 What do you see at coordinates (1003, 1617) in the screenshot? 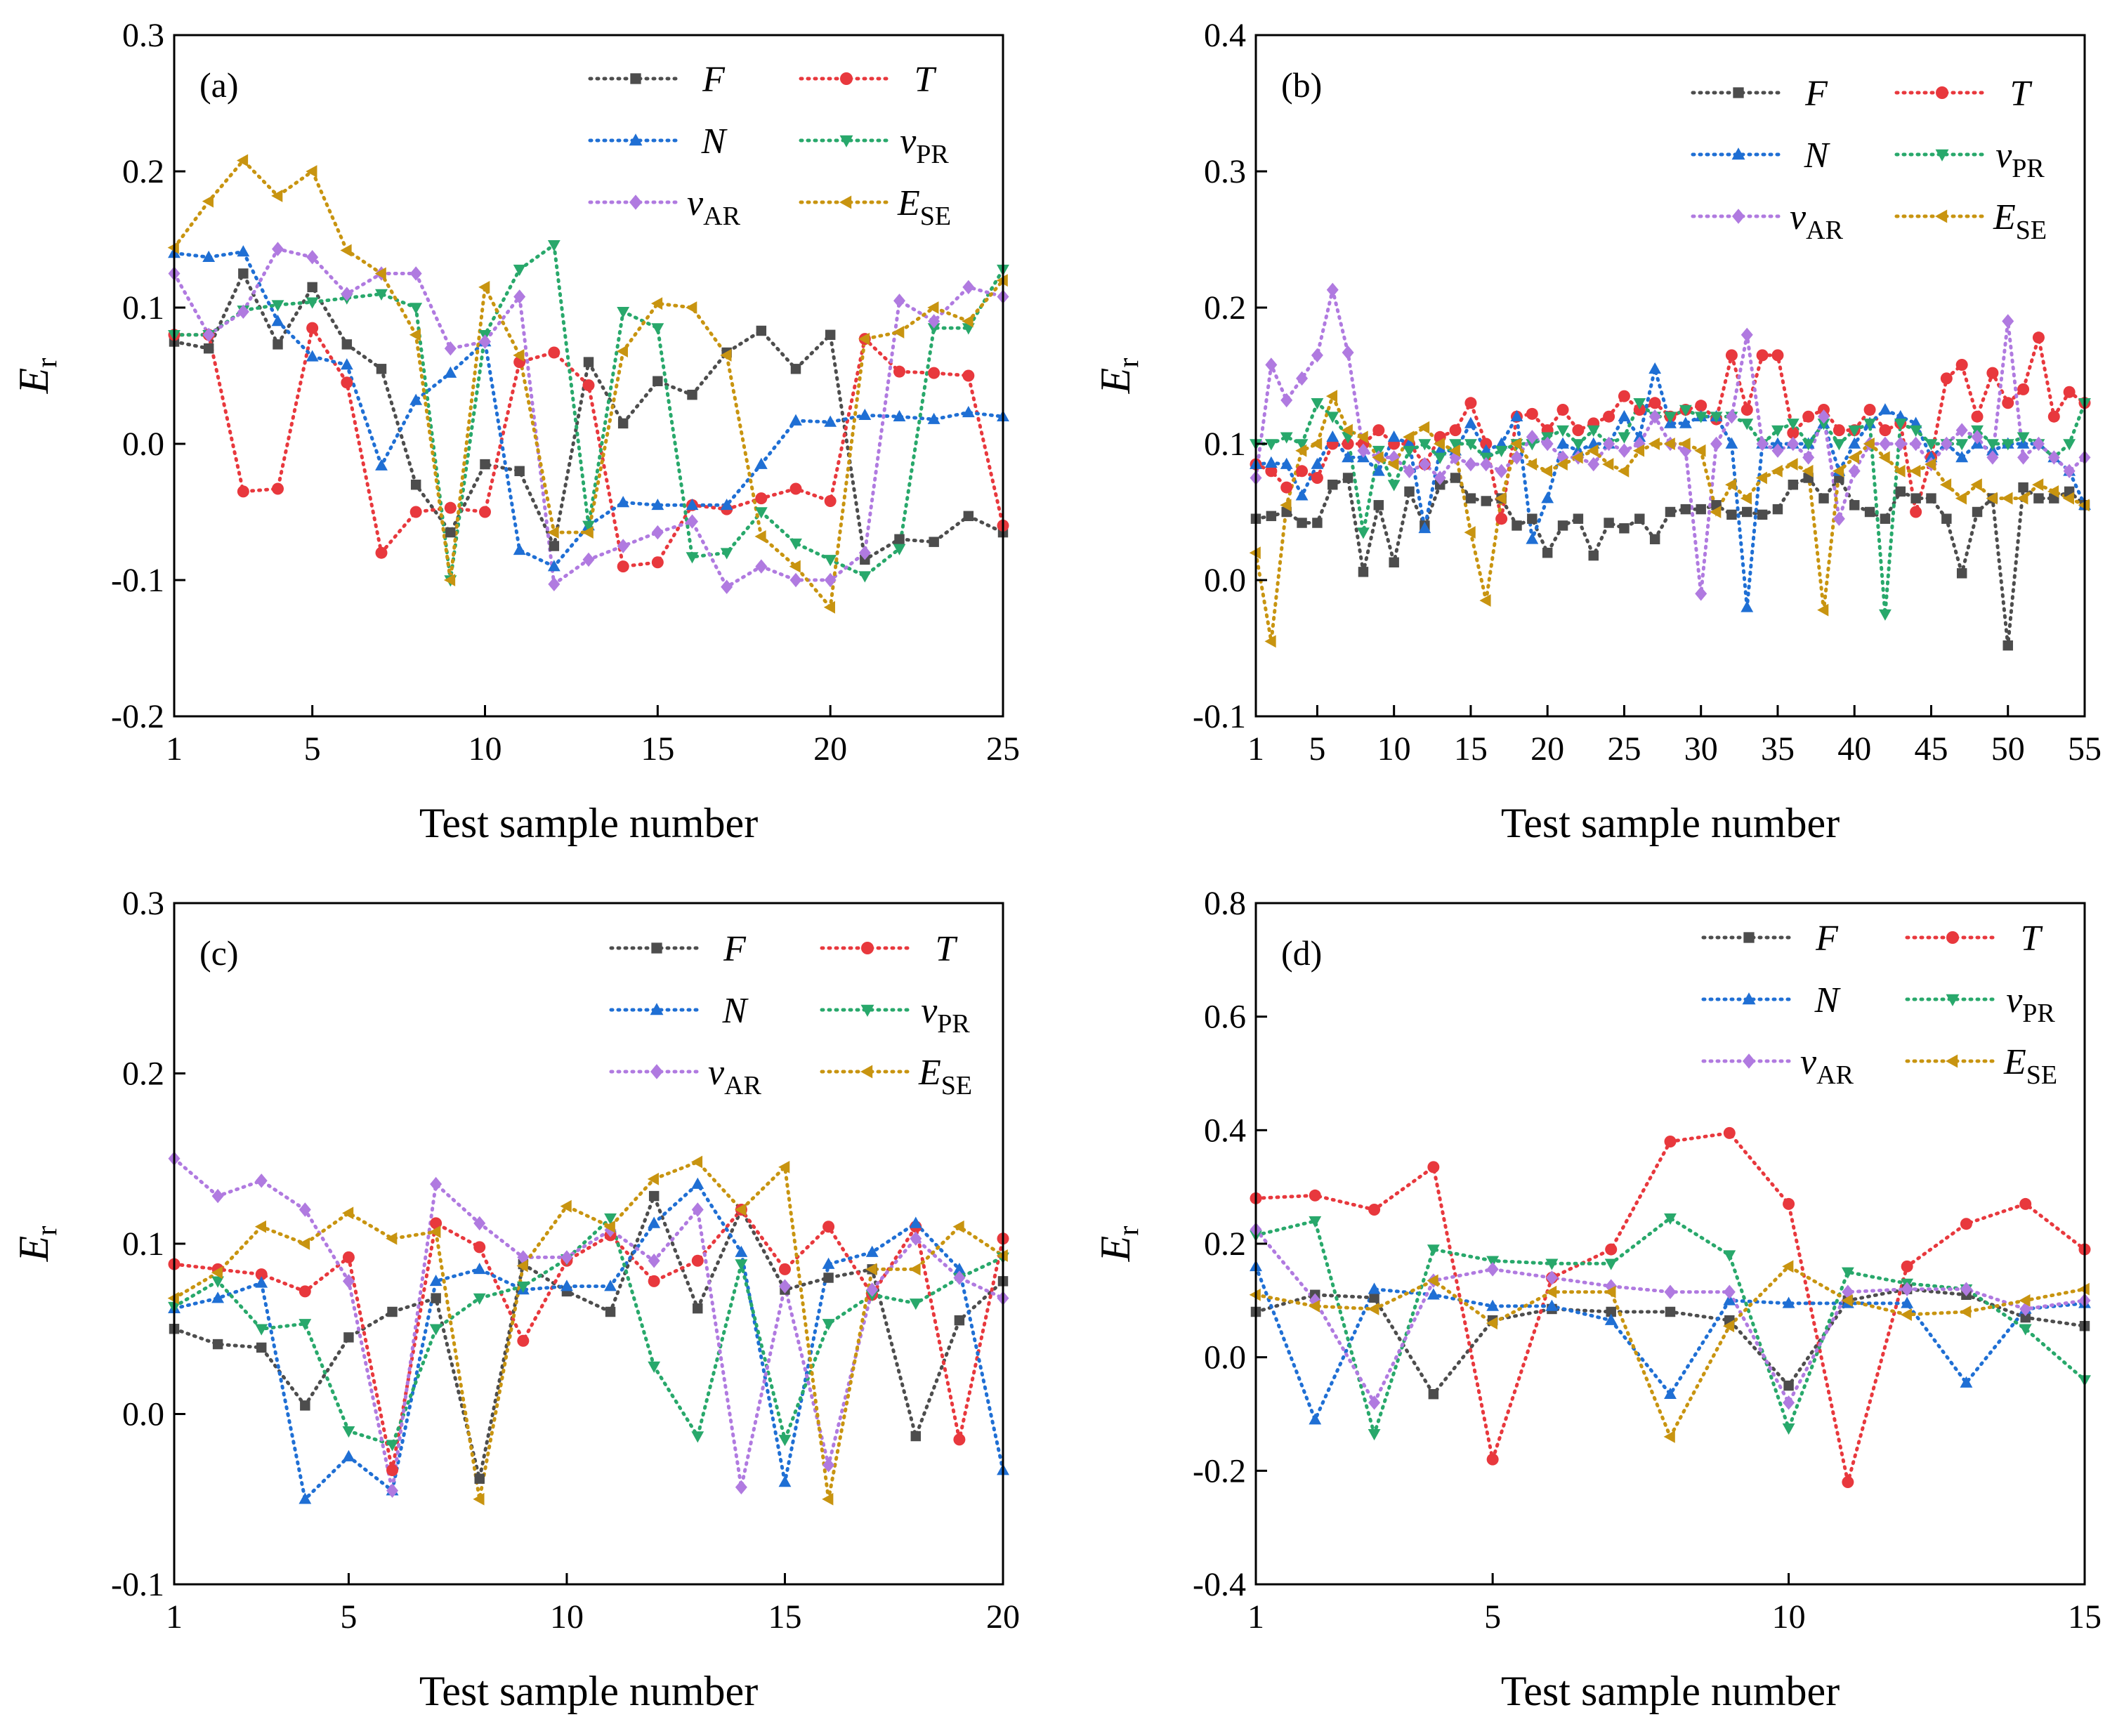
I see `x-tick-label: 20` at bounding box center [1003, 1617].